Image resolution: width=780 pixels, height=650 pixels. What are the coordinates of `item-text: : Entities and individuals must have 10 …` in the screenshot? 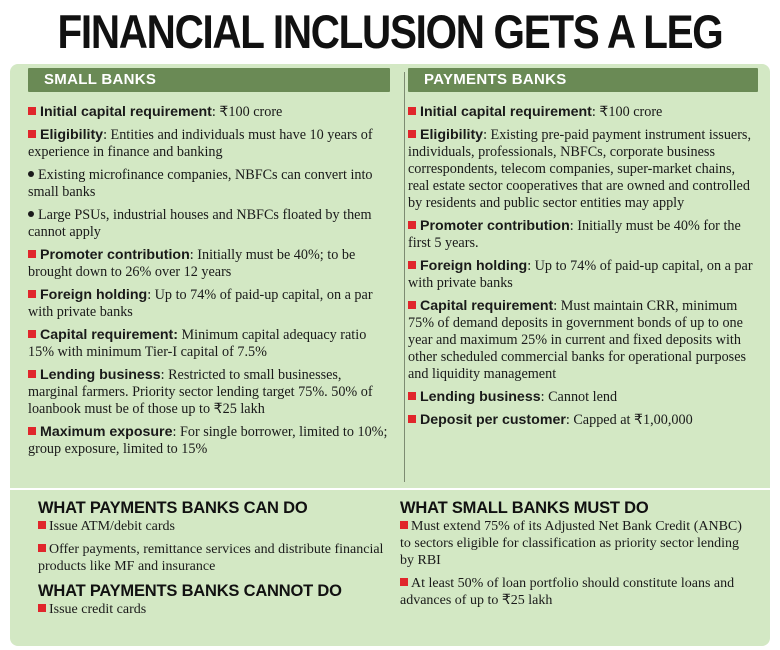 It's located at (200, 143).